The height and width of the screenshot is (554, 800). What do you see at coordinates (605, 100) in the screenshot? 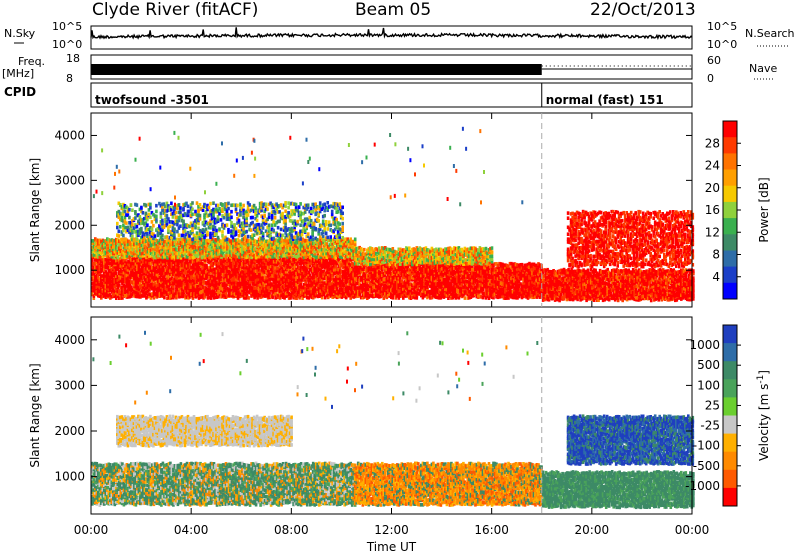
I see `cpid-segment-label: normal (fast) 151` at bounding box center [605, 100].